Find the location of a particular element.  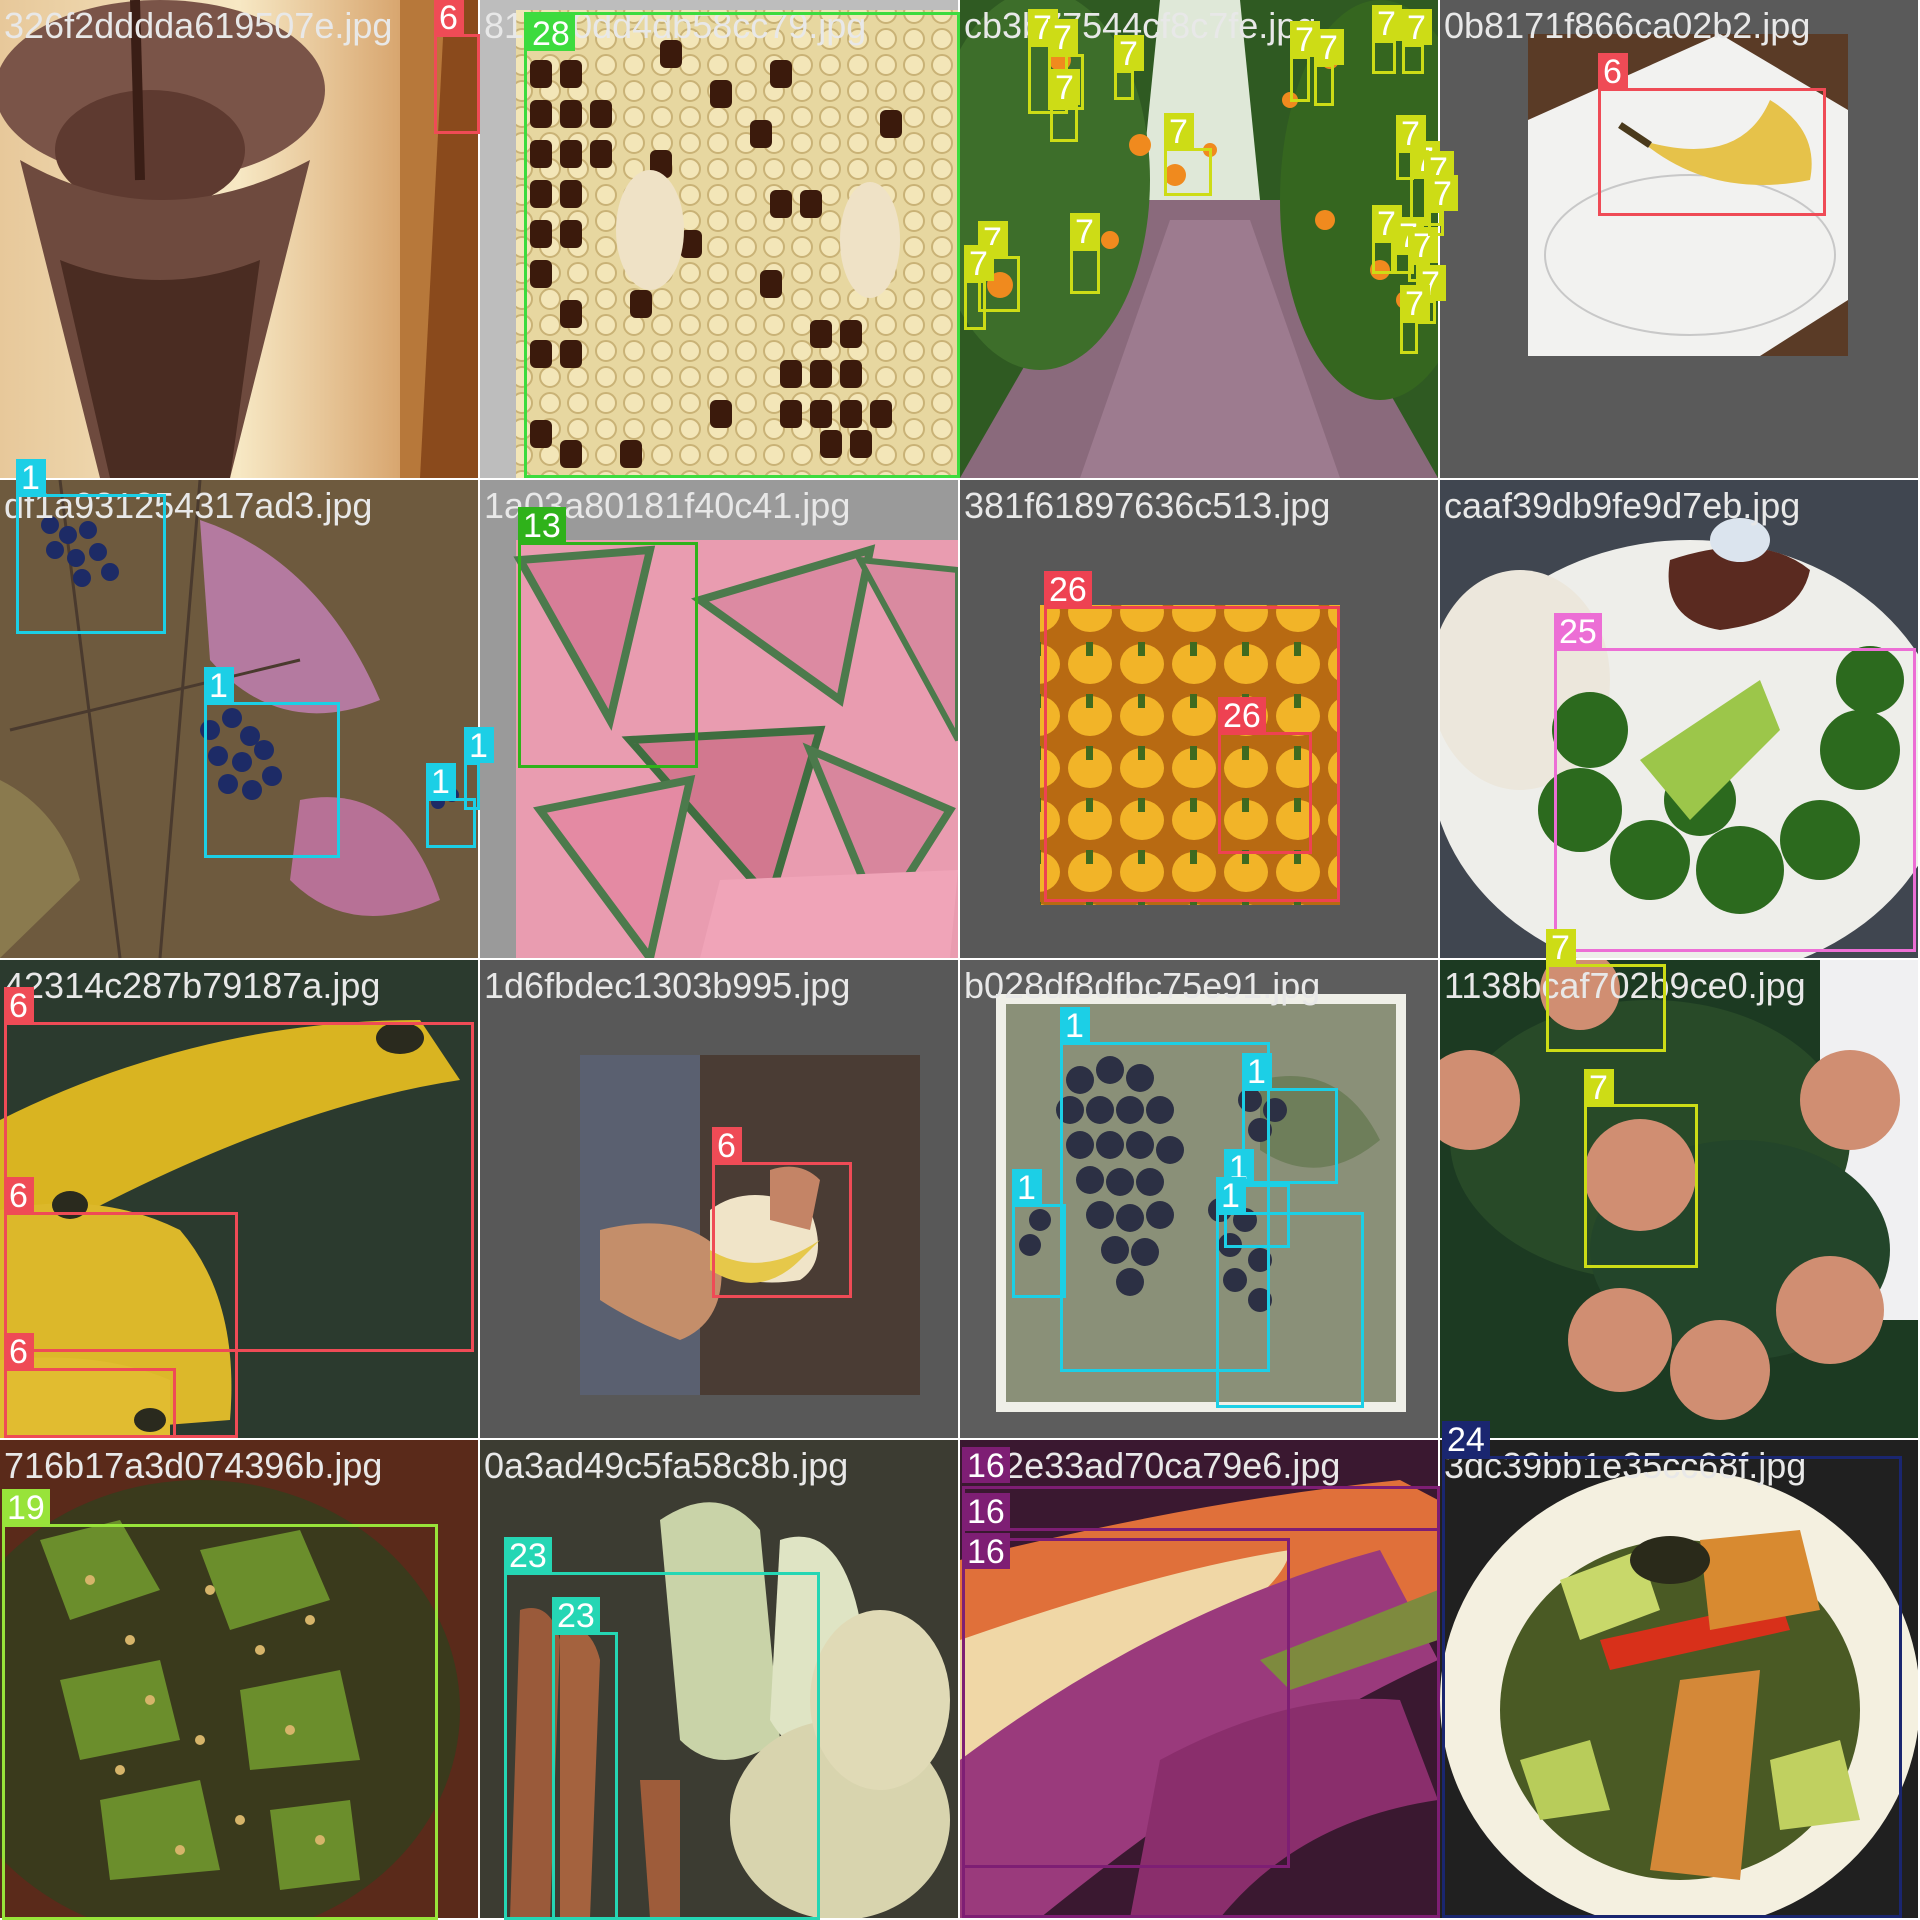

bbox-class-label: 23 is located at coordinates (576, 1616).